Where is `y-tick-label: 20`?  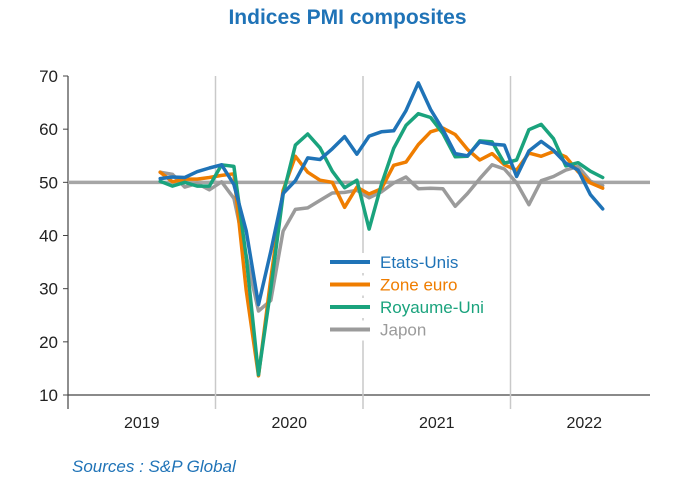
y-tick-label: 20 is located at coordinates (48, 342).